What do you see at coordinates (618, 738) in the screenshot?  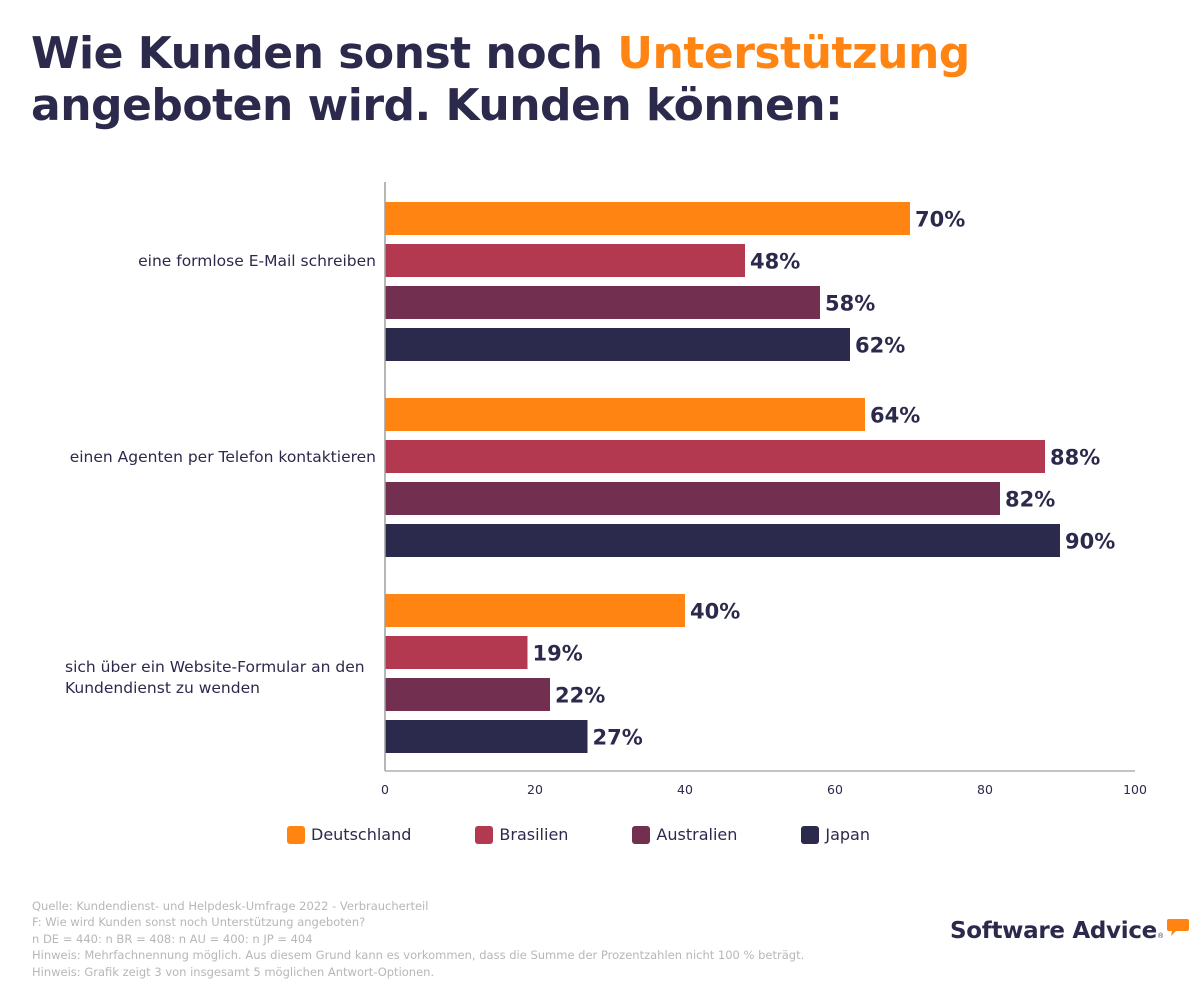 I see `value-label: 27%` at bounding box center [618, 738].